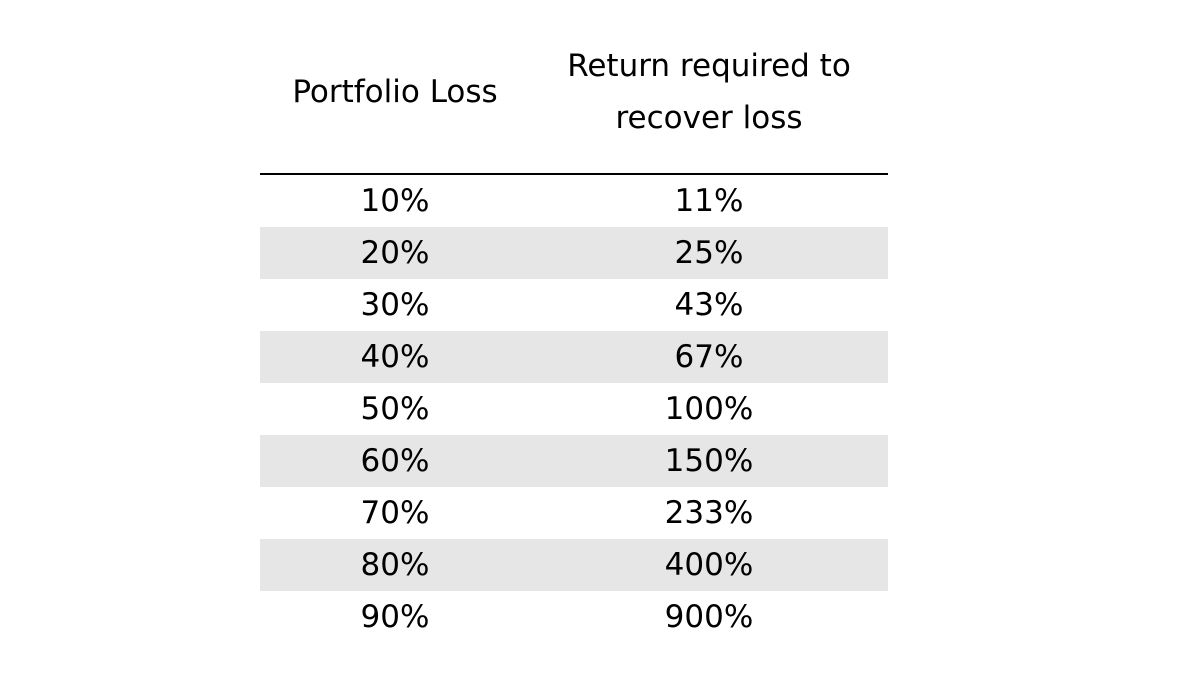 This screenshot has width=1182, height=698. I want to click on table-row: 60% 150%, so click(574, 461).